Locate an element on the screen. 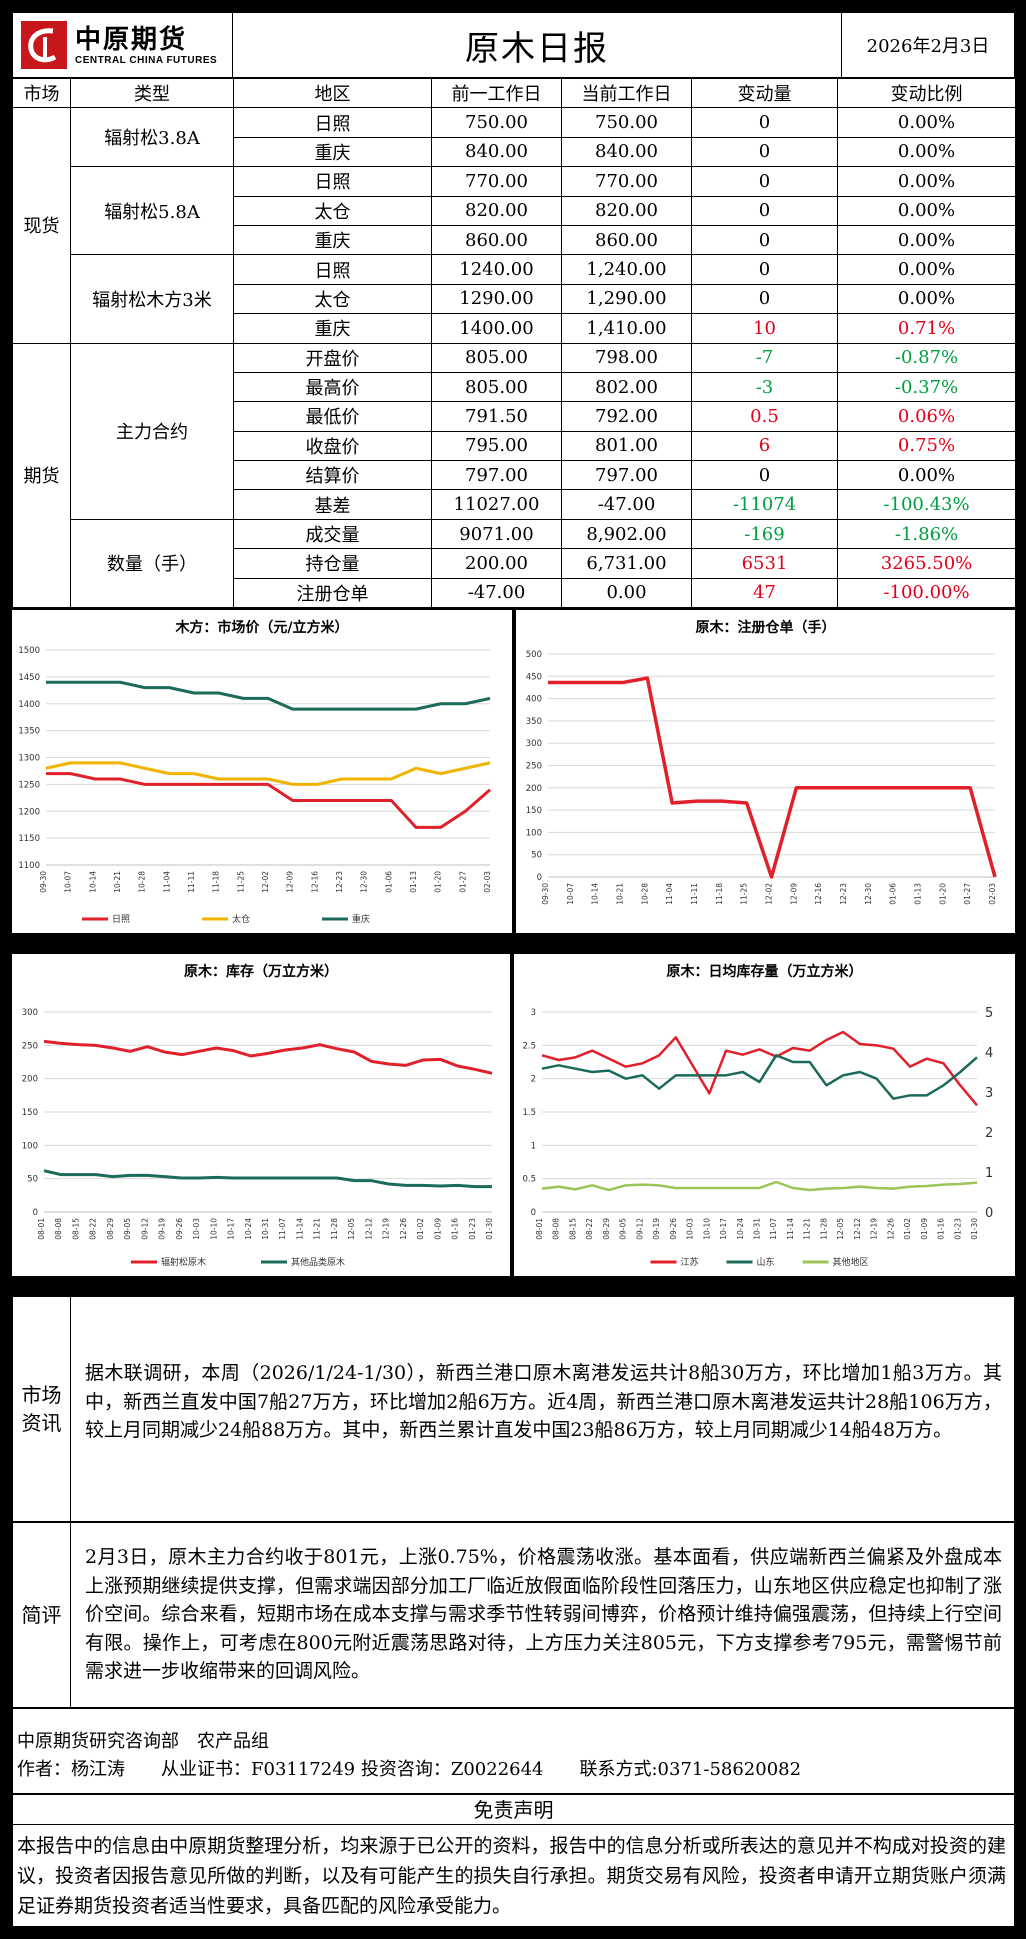 Image resolution: width=1026 pixels, height=1939 pixels. prev-cell: 805.00 is located at coordinates (496, 387).